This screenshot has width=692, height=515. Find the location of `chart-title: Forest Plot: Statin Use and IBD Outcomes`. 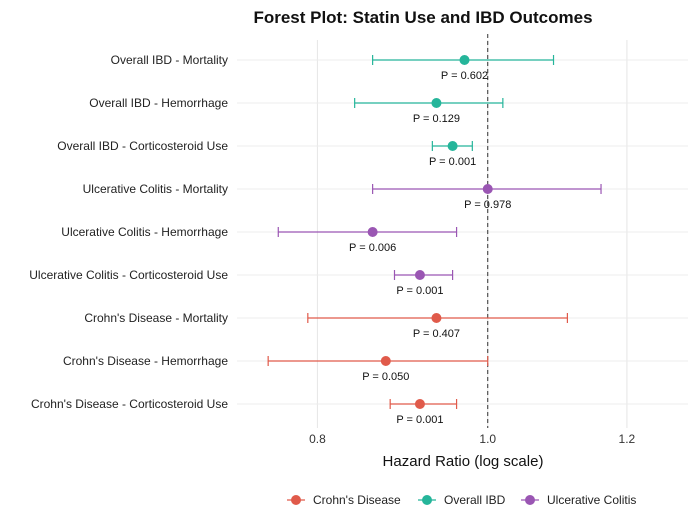

chart-title: Forest Plot: Statin Use and IBD Outcomes is located at coordinates (422, 17).